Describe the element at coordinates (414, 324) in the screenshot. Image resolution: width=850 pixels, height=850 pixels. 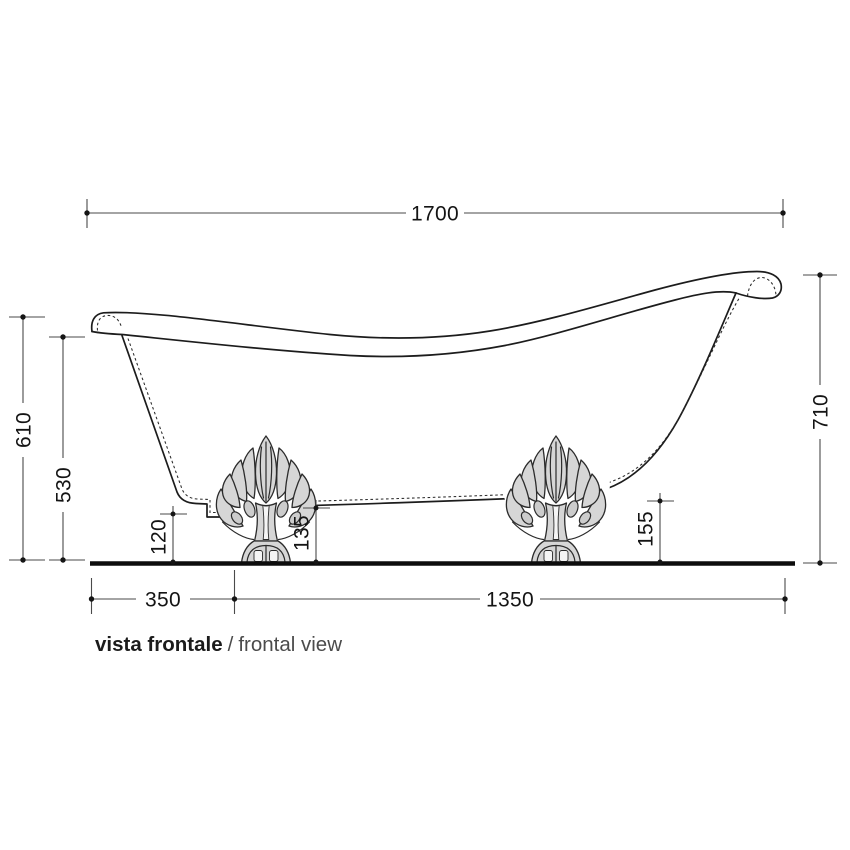
I see `rim-bottom-edge` at that location.